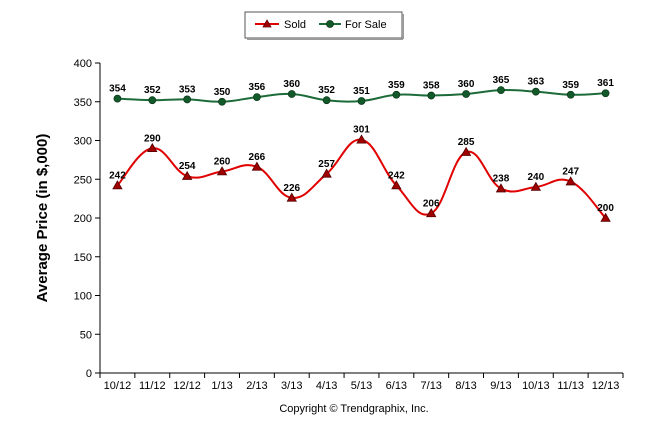 The image size is (646, 434). What do you see at coordinates (257, 157) in the screenshot?
I see `data-label: 266` at bounding box center [257, 157].